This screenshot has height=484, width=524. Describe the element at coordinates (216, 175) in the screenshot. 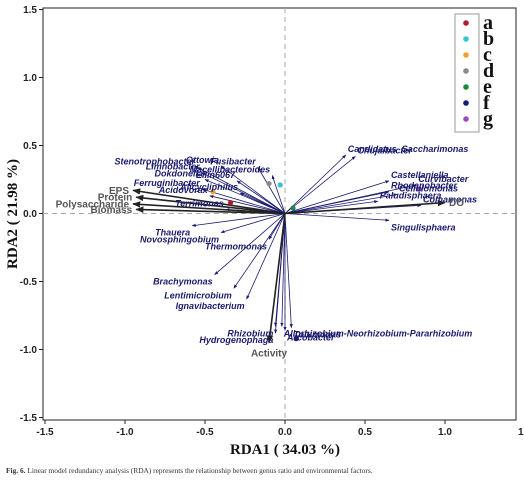

I see `genus-label-ellin6067: Ellin6067` at that location.